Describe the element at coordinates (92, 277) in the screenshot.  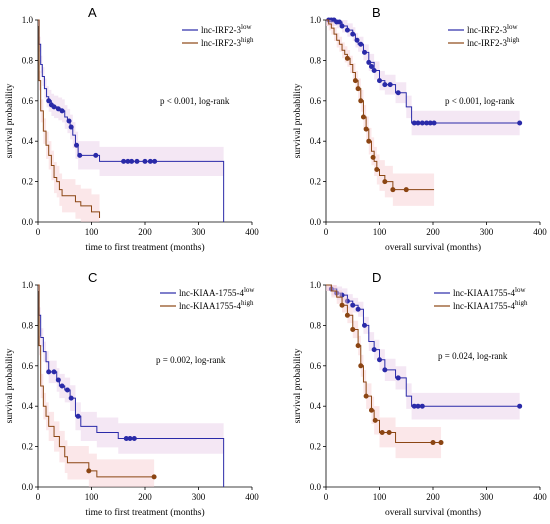
I see `panel-letter: C` at that location.